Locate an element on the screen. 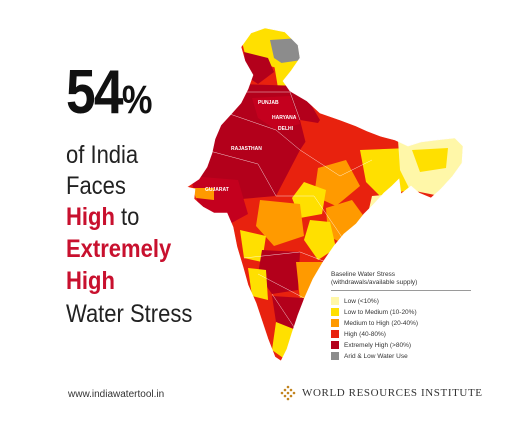 This screenshot has height=432, width=509. wri-brand: WORLD RESOURCES INSTITUTE is located at coordinates (381, 393).